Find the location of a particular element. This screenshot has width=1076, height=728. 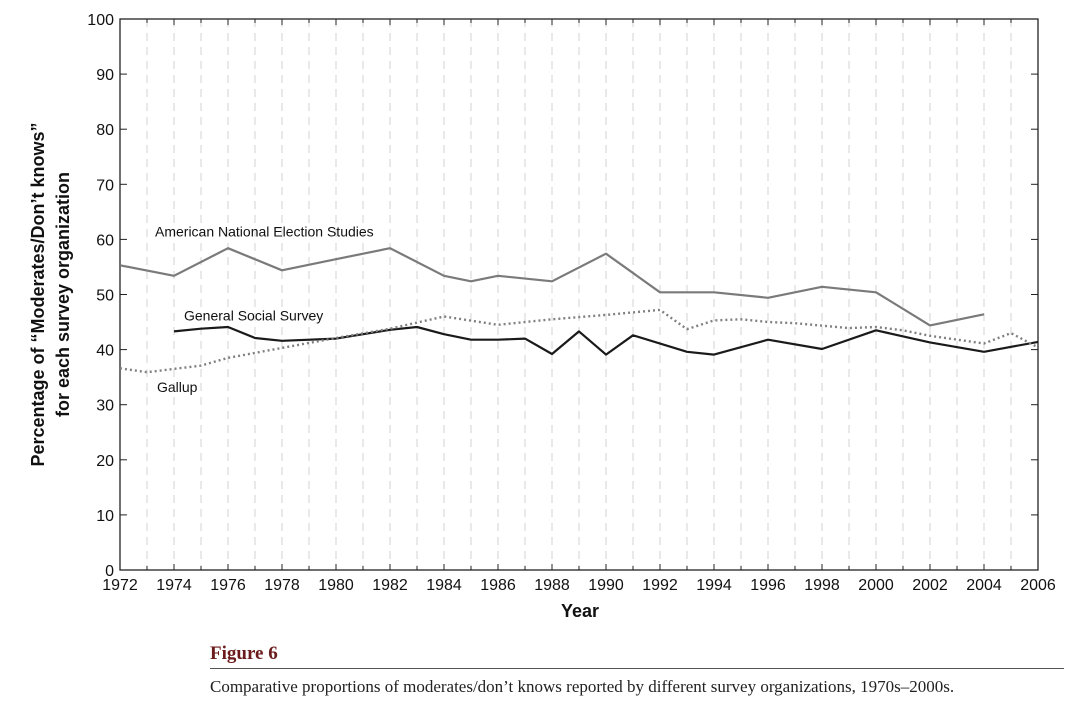

series-label-gss: General Social Survey is located at coordinates (253, 315).